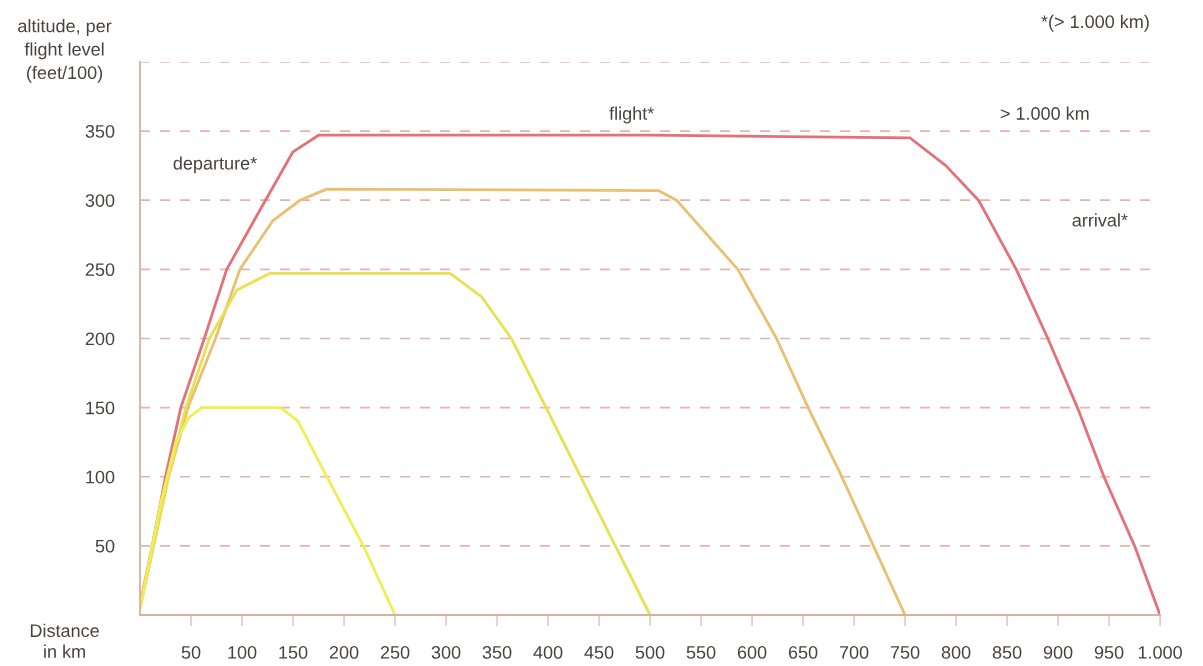 The height and width of the screenshot is (666, 1203). Describe the element at coordinates (1100, 220) in the screenshot. I see `annotation: arrival*` at that location.